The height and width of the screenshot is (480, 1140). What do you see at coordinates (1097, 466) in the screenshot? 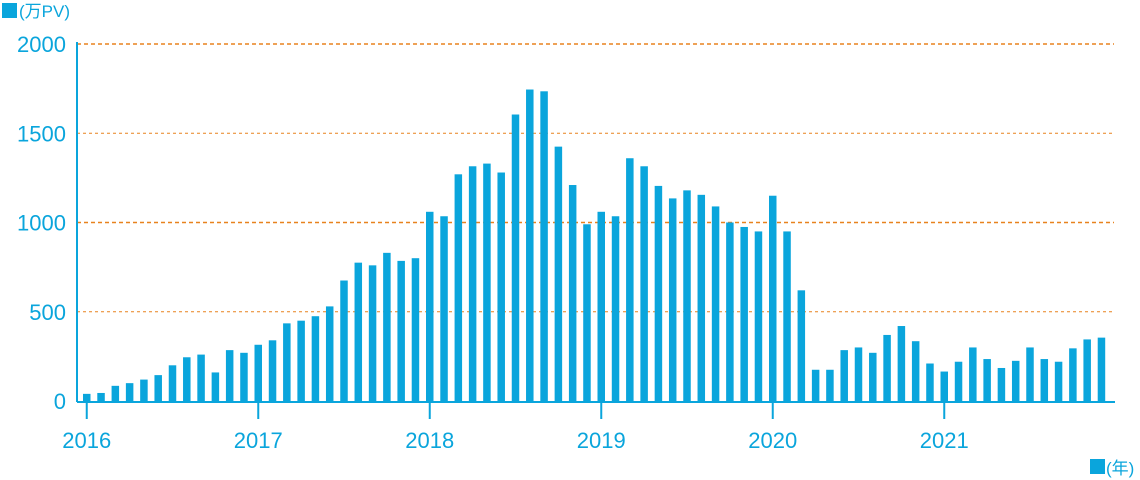
I see `x-unit-square` at bounding box center [1097, 466].